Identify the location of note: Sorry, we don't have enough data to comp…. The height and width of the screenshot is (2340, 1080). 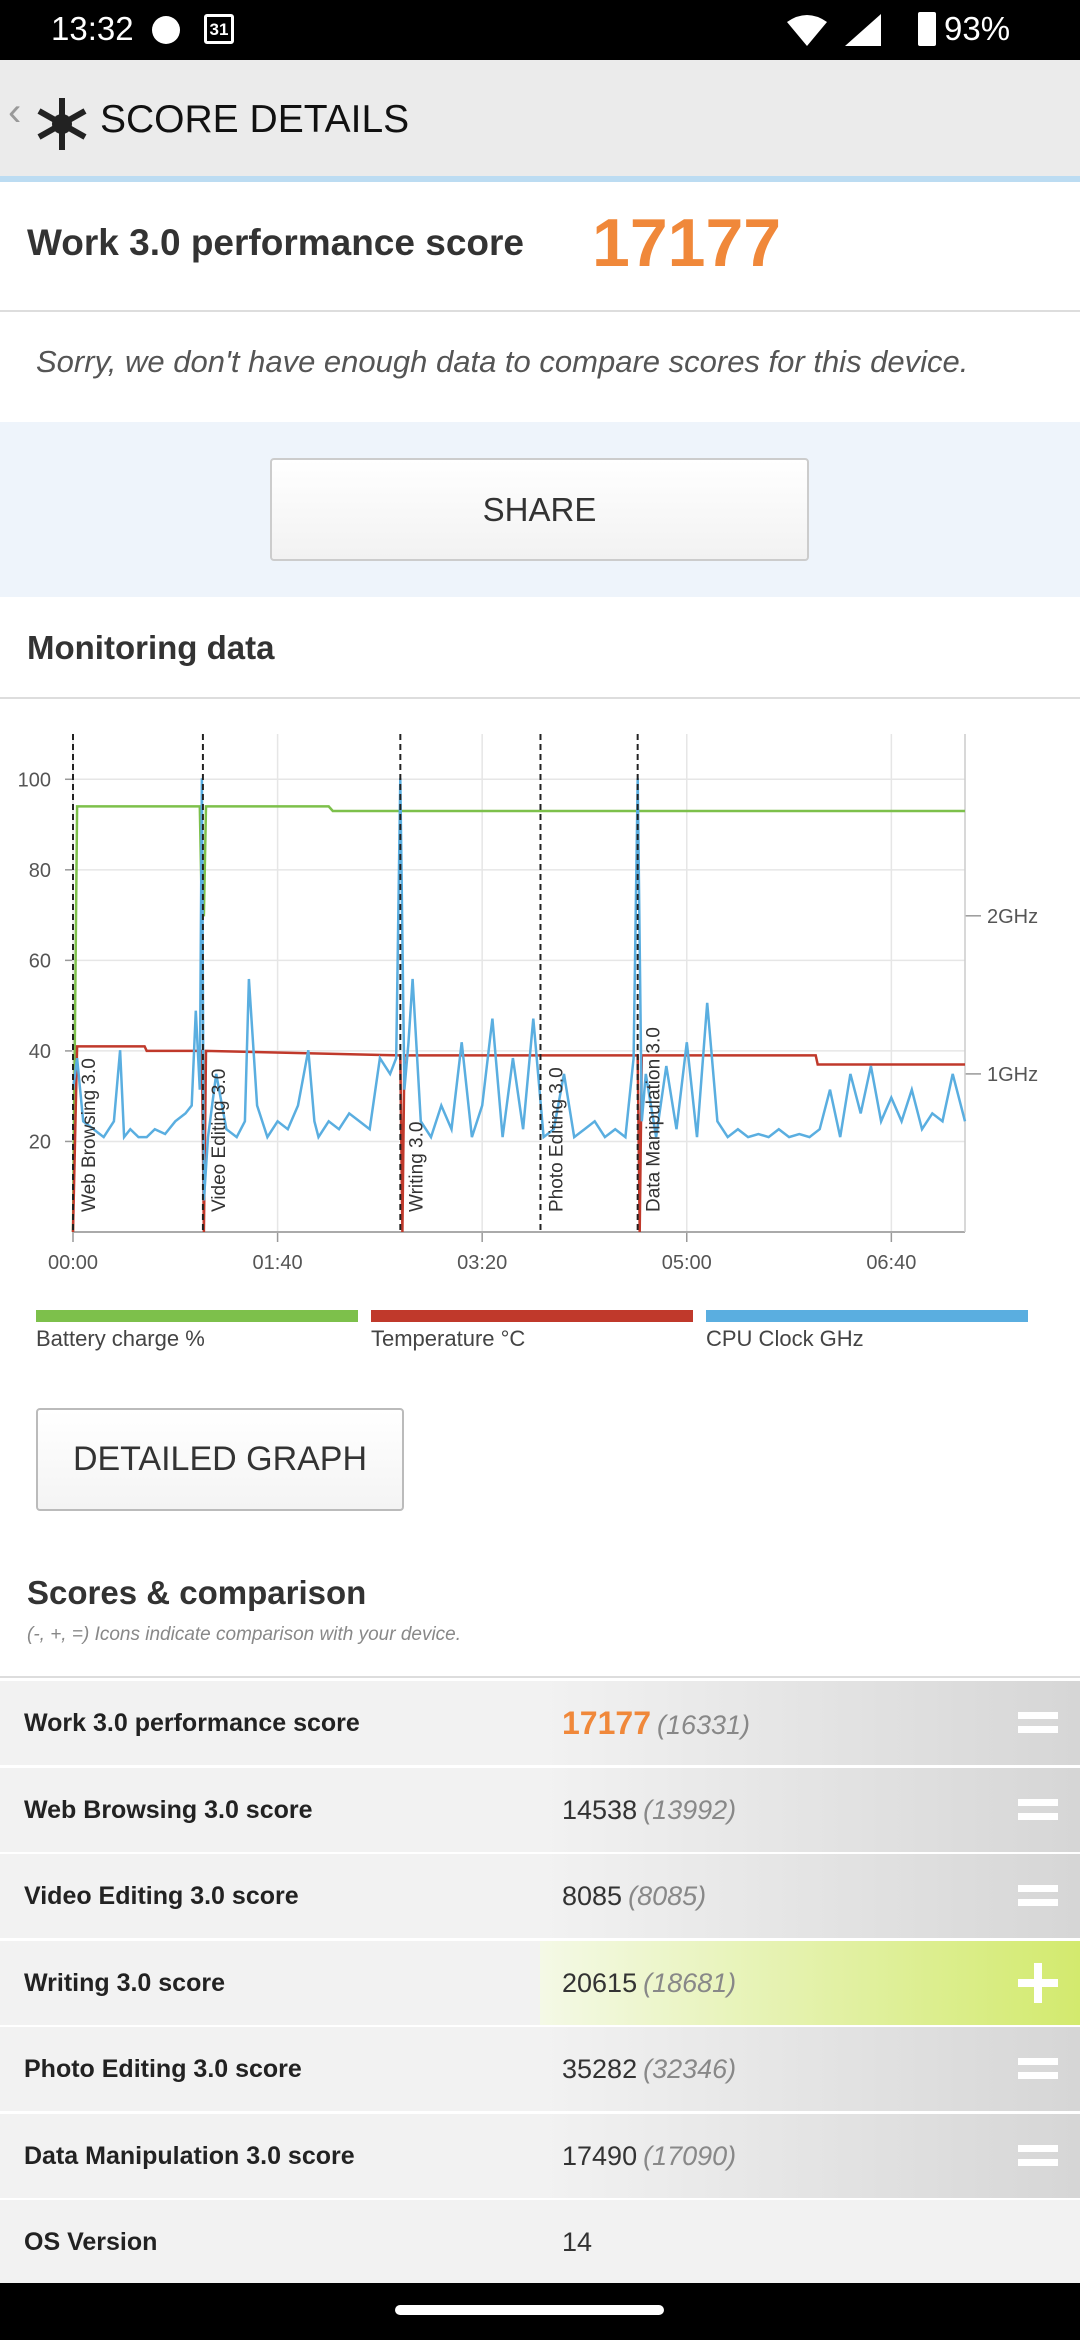
(502, 361).